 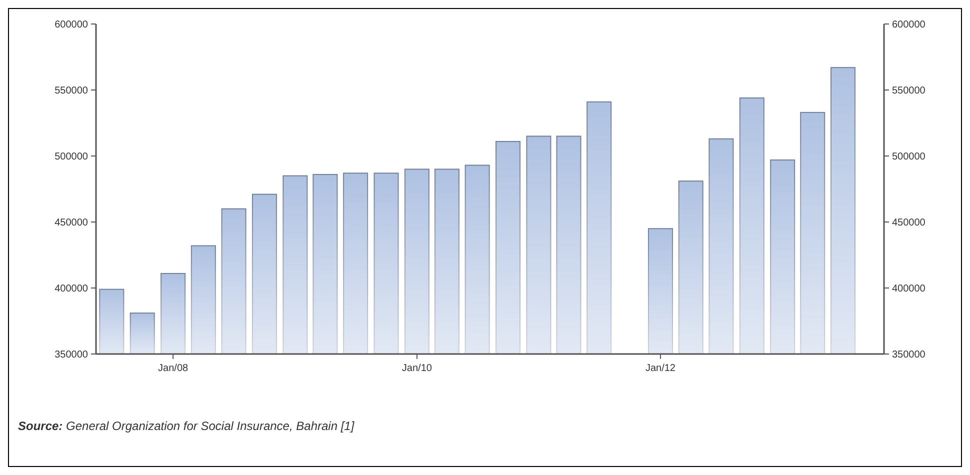 What do you see at coordinates (173, 368) in the screenshot?
I see `x-tick-label: Jan/08` at bounding box center [173, 368].